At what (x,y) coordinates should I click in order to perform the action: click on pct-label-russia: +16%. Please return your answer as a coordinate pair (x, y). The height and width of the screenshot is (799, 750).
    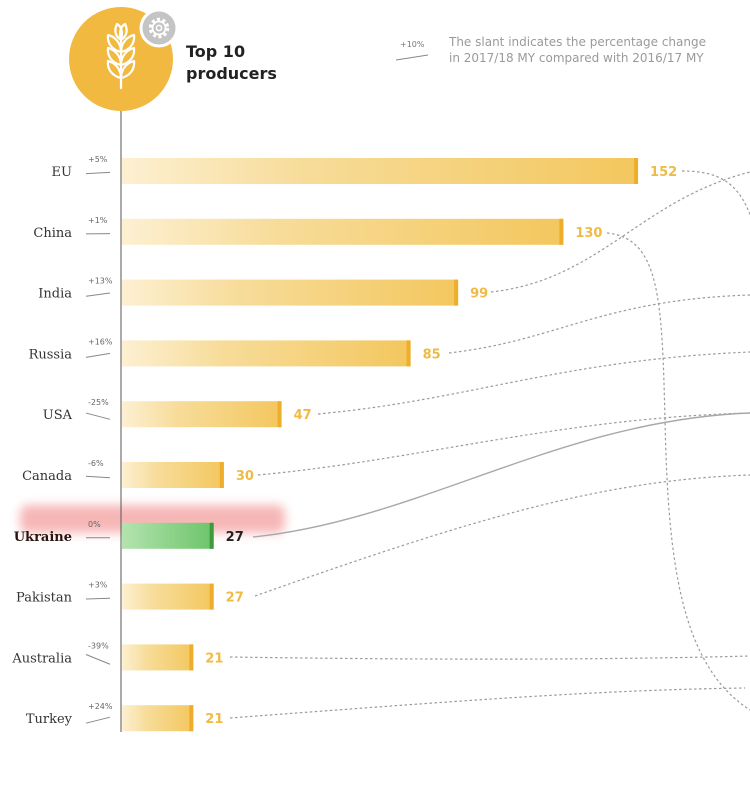
    Looking at the image, I should click on (100, 341).